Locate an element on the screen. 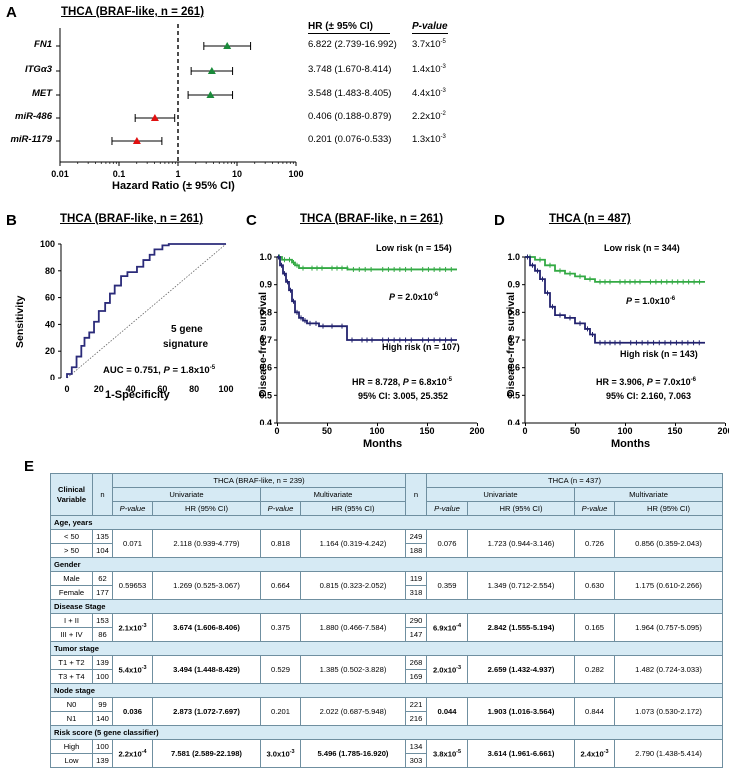 The height and width of the screenshot is (768, 729). cell-text: 139 is located at coordinates (102, 662).